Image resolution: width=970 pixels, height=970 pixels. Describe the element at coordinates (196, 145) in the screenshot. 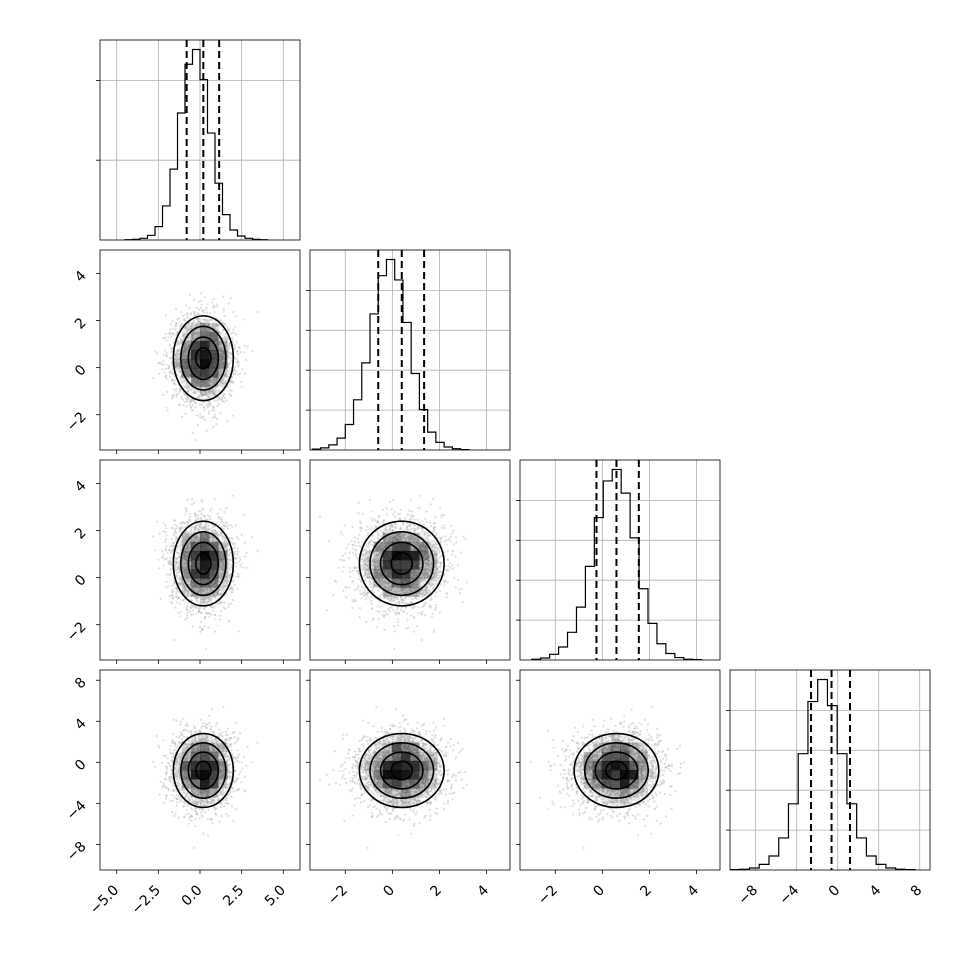

I see `histogram-step-line` at that location.